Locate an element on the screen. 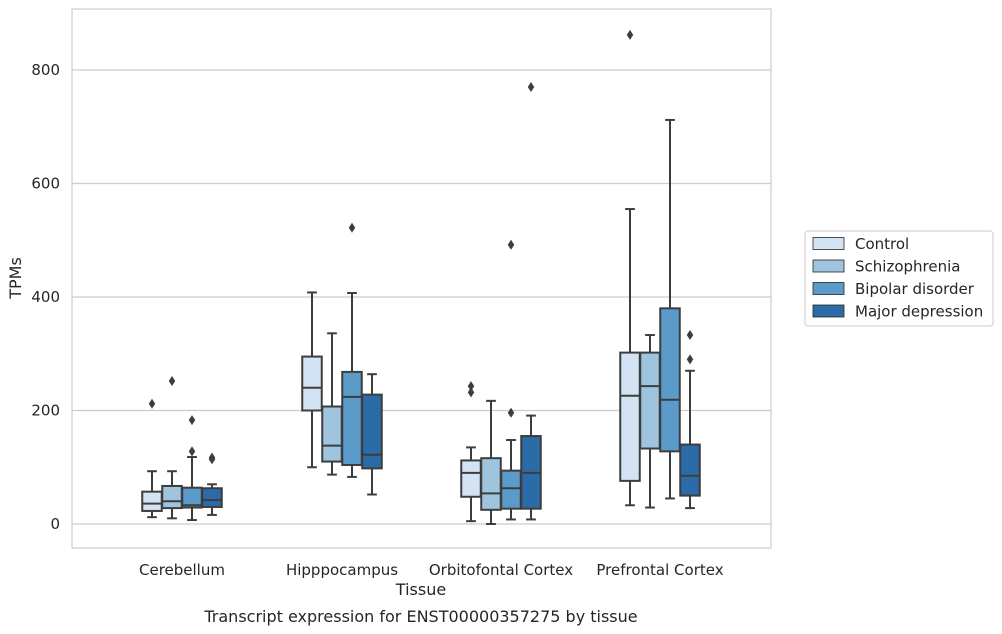  x-tick-label: Orbitofontal Cortex is located at coordinates (501, 570).